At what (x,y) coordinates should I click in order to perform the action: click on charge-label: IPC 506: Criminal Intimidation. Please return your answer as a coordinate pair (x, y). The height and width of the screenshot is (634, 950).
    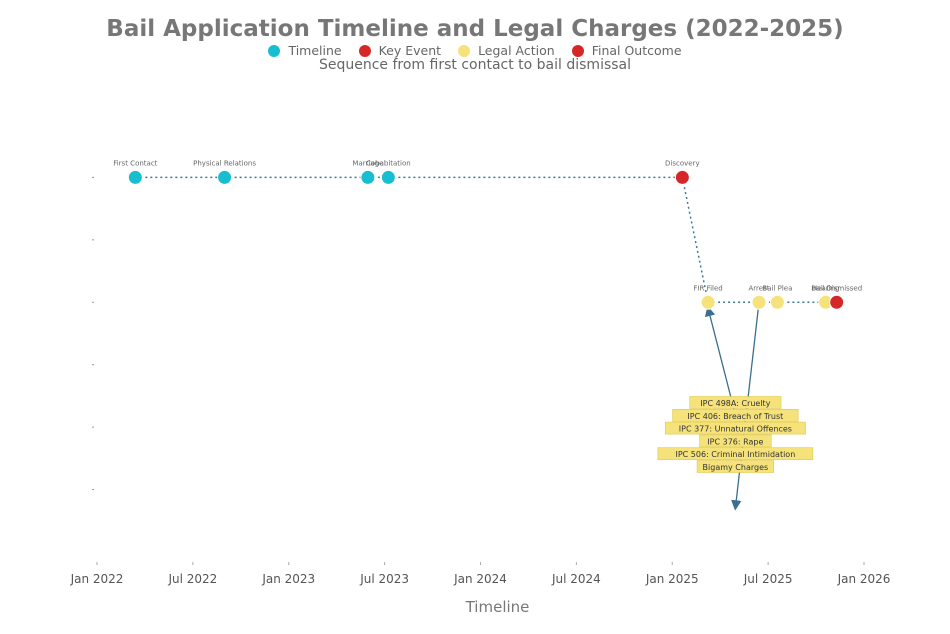
    Looking at the image, I should click on (735, 454).